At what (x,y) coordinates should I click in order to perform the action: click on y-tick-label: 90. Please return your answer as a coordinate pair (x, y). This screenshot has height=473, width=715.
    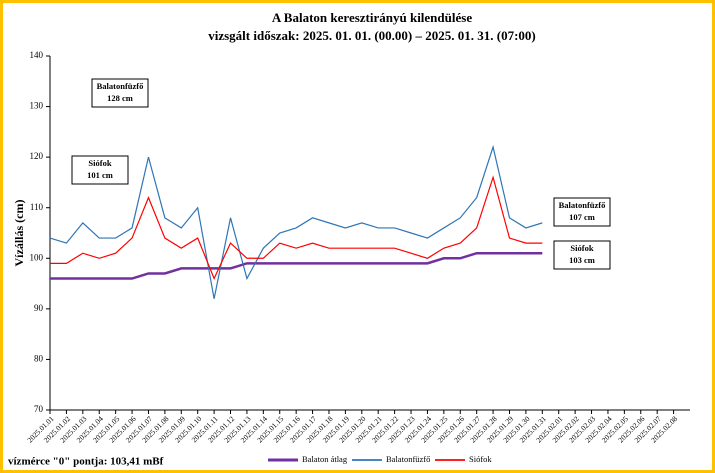
    Looking at the image, I should click on (39, 308).